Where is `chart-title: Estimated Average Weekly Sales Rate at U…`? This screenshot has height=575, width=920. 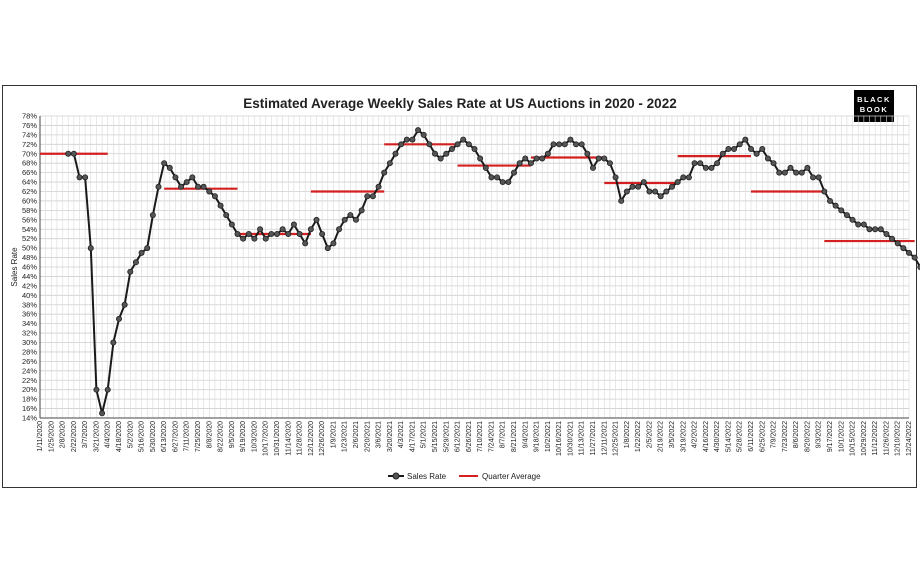 chart-title: Estimated Average Weekly Sales Rate at U… is located at coordinates (460, 103).